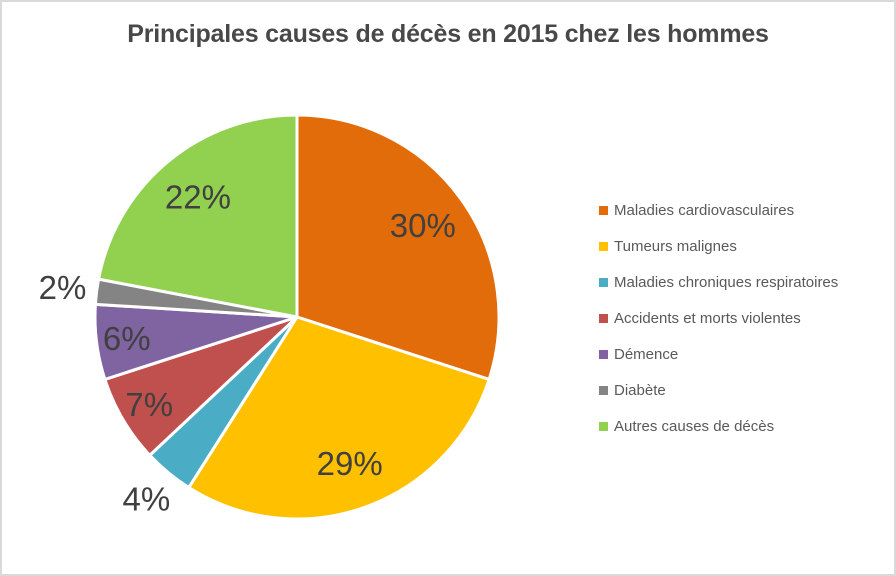 The width and height of the screenshot is (896, 576). I want to click on legend-item-2: Tumeurs malignes, so click(718, 246).